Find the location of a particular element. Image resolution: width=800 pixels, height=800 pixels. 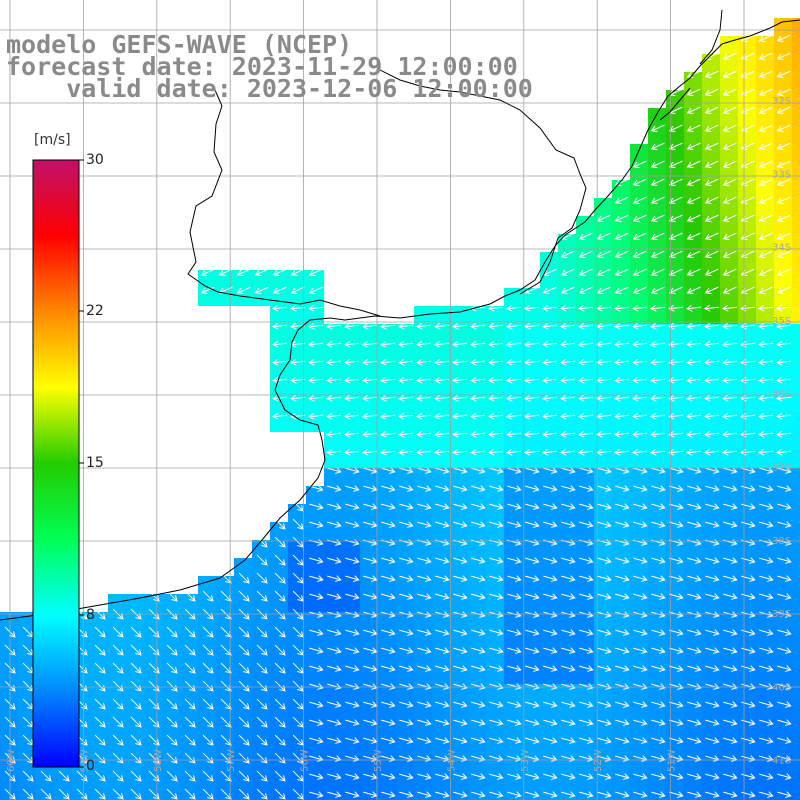

lon-label: 55W is located at coordinates (378, 760).